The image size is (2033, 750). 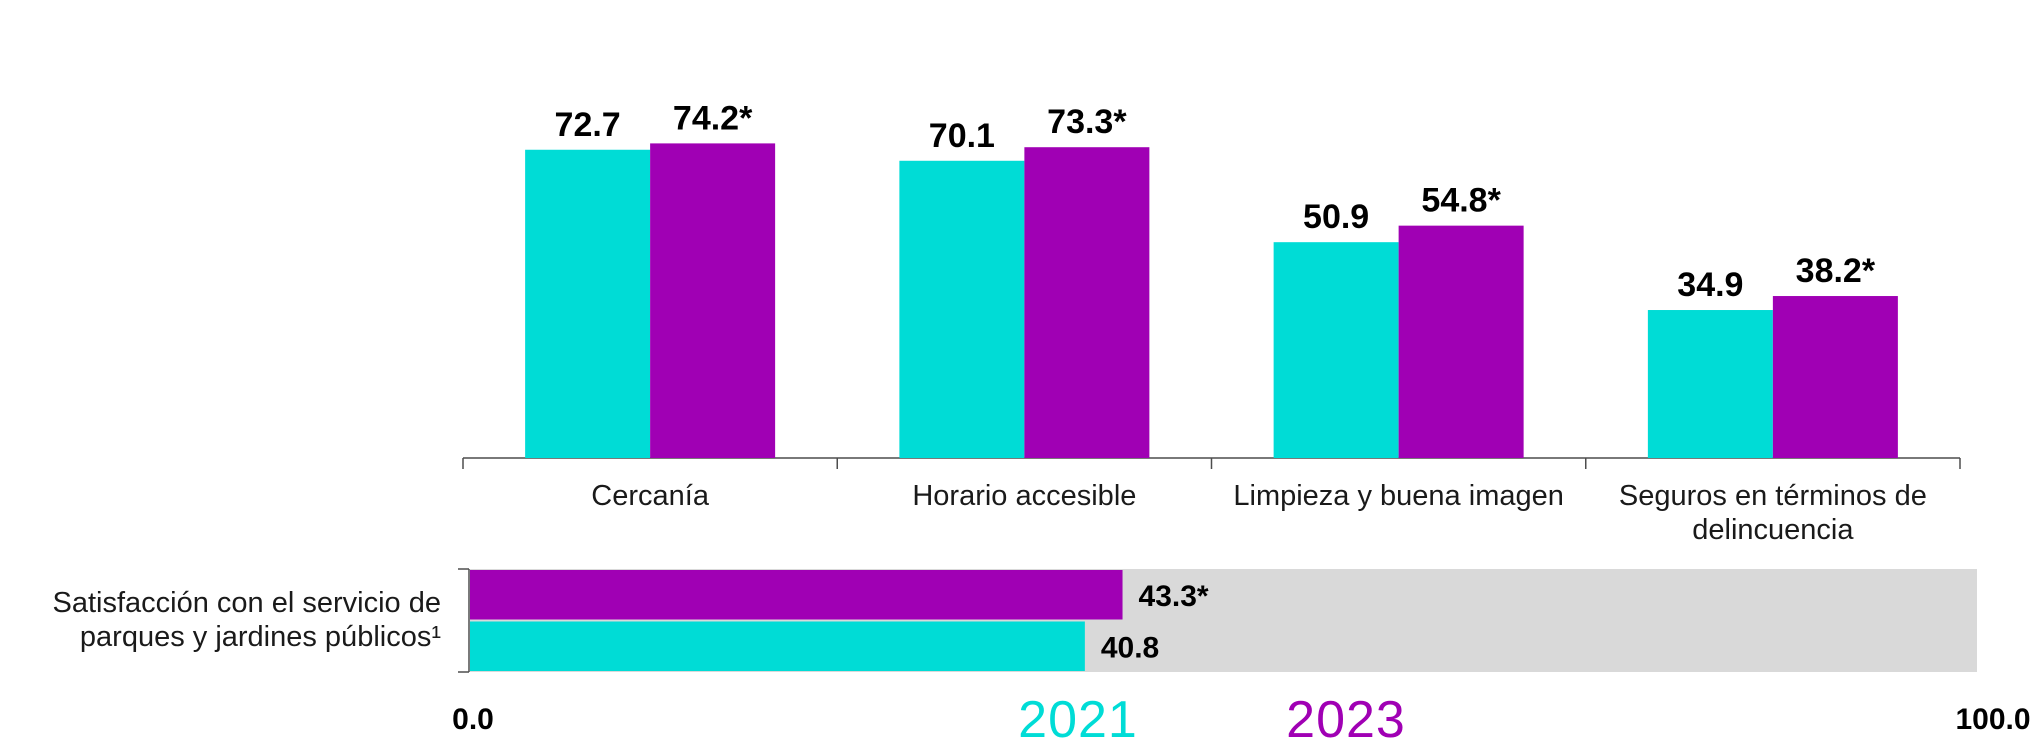 What do you see at coordinates (1336, 217) in the screenshot?
I see `data-label-2021-2: 50.9` at bounding box center [1336, 217].